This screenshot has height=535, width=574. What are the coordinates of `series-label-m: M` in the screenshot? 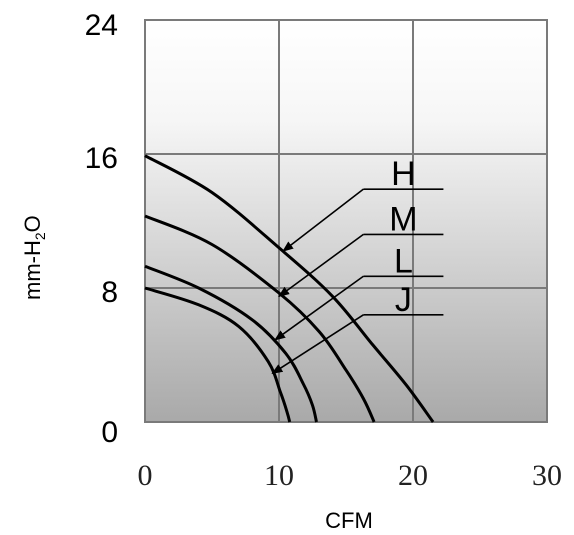 It's located at (403, 219).